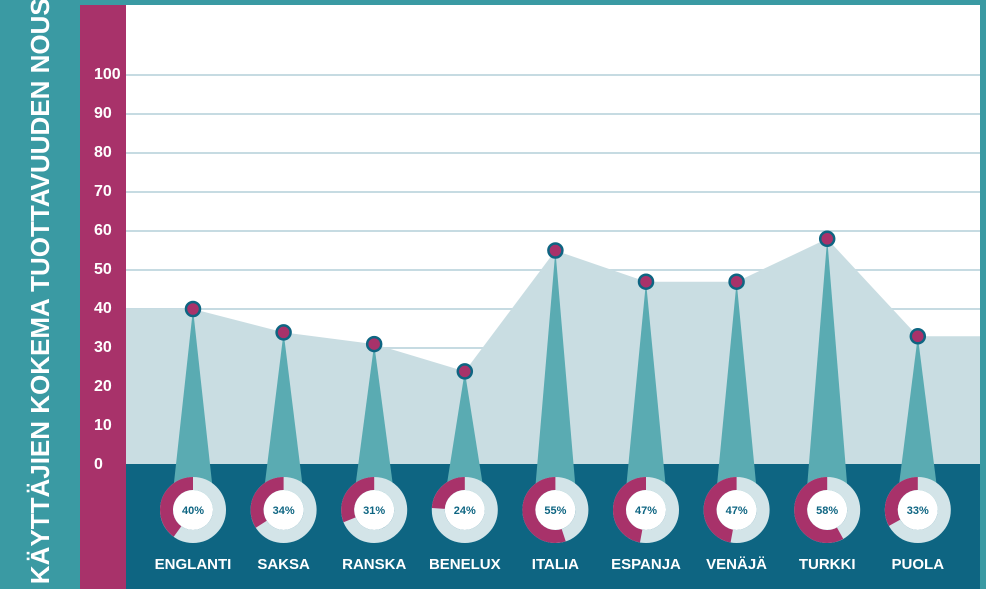 The image size is (986, 589). What do you see at coordinates (646, 564) in the screenshot?
I see `x-tick-label: ESPANJA` at bounding box center [646, 564].